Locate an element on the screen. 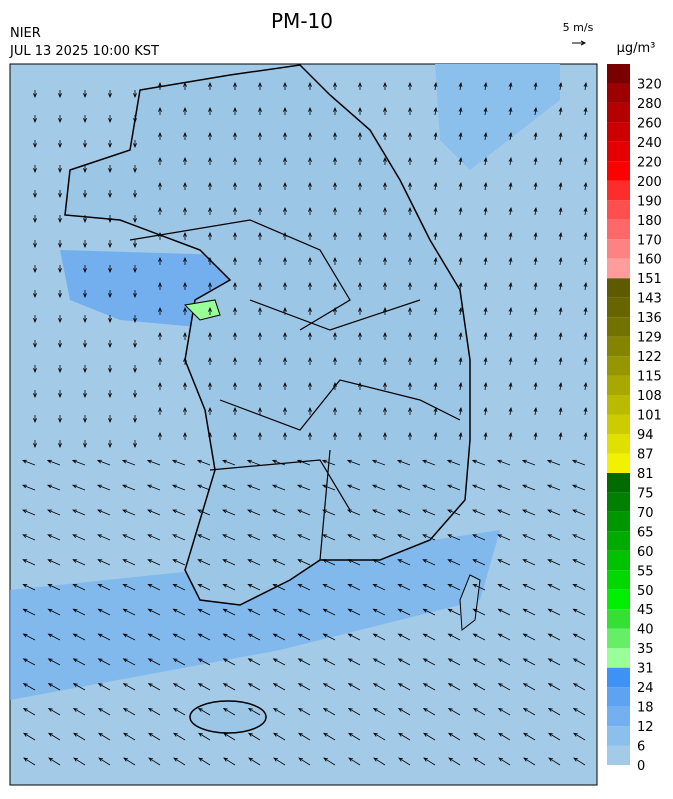 The height and width of the screenshot is (799, 673). colorbar-label: 55 is located at coordinates (645, 571).